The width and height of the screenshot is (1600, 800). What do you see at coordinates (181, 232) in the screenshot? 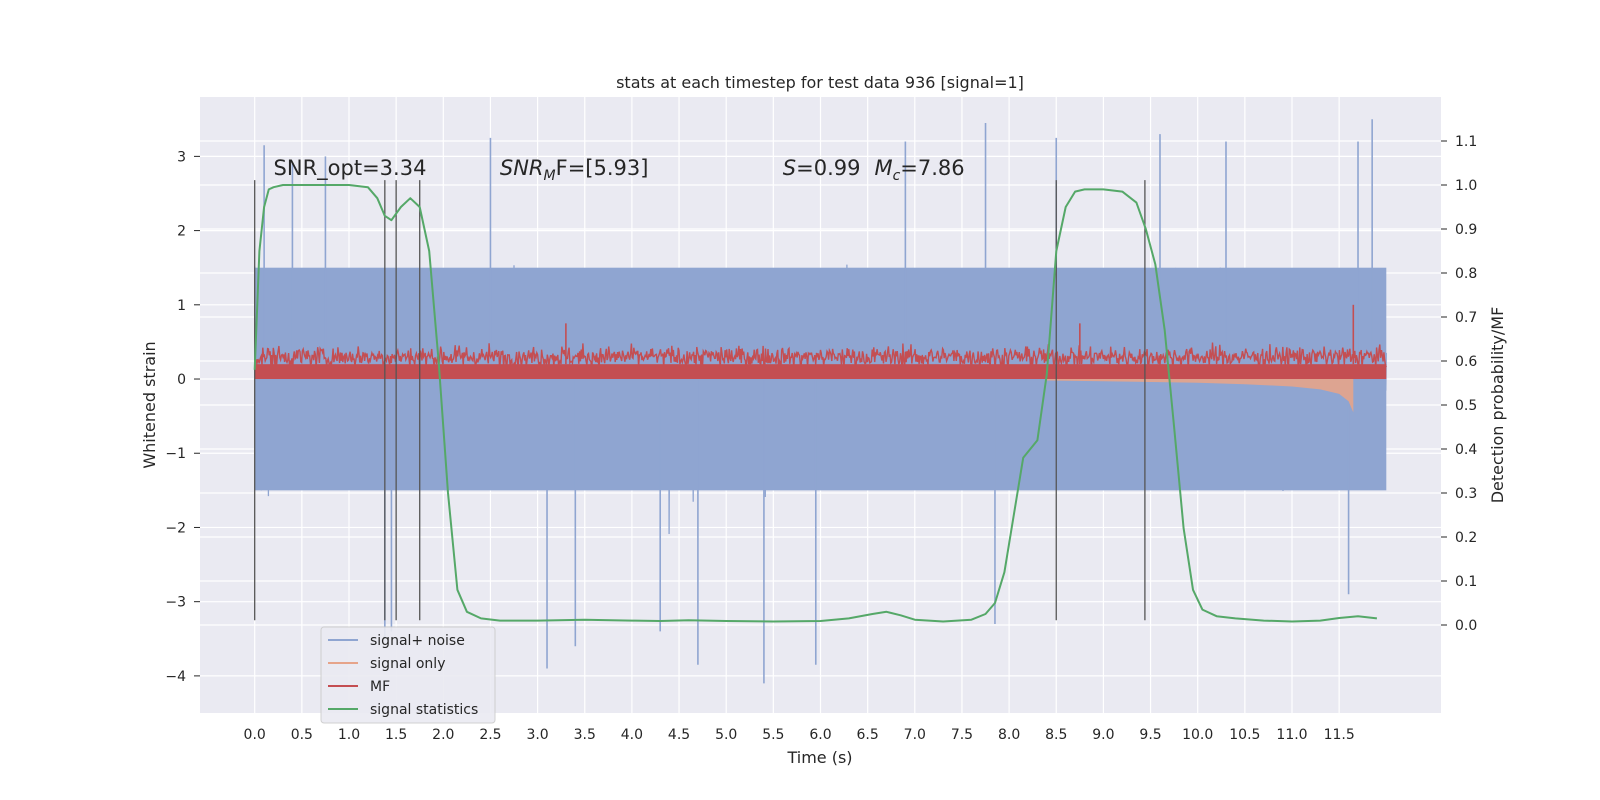
I see `y-left-tick-label-6: 2` at bounding box center [181, 232].